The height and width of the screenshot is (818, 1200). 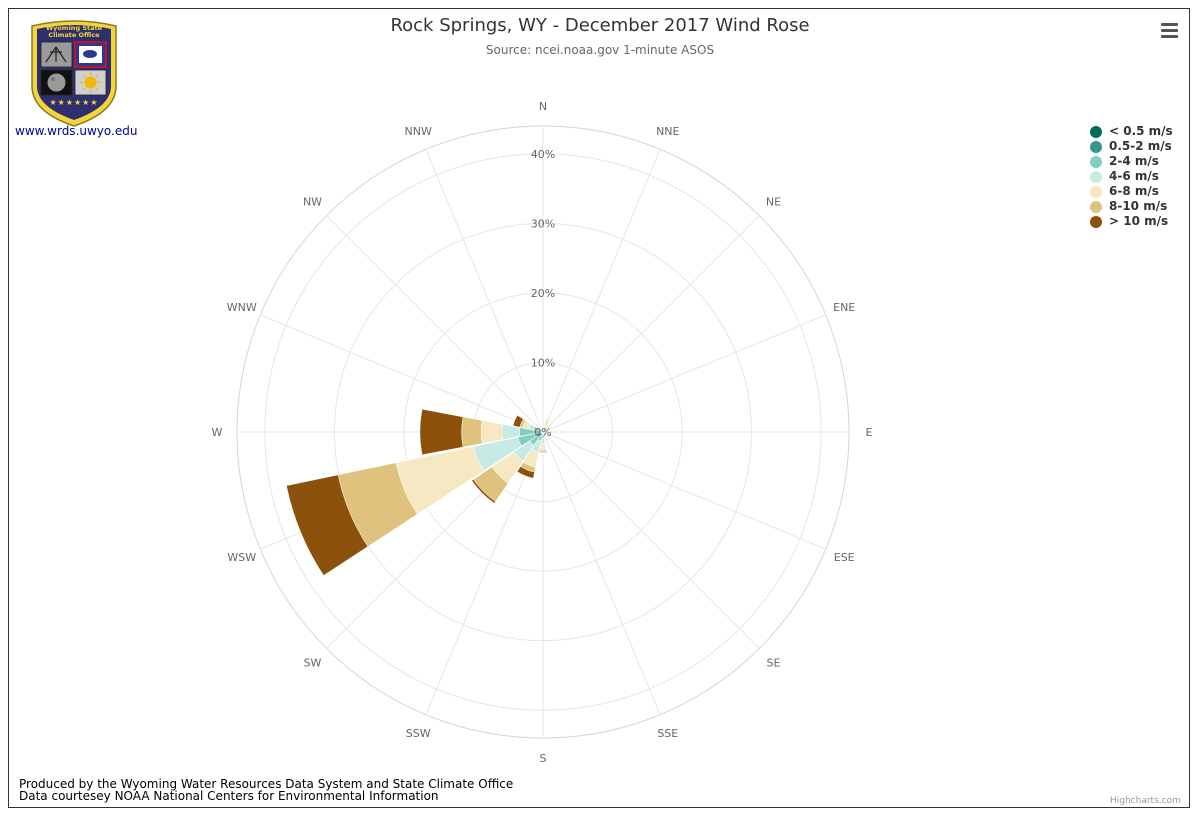 I want to click on legend-label: 8-10 m/s, so click(x=1138, y=206).